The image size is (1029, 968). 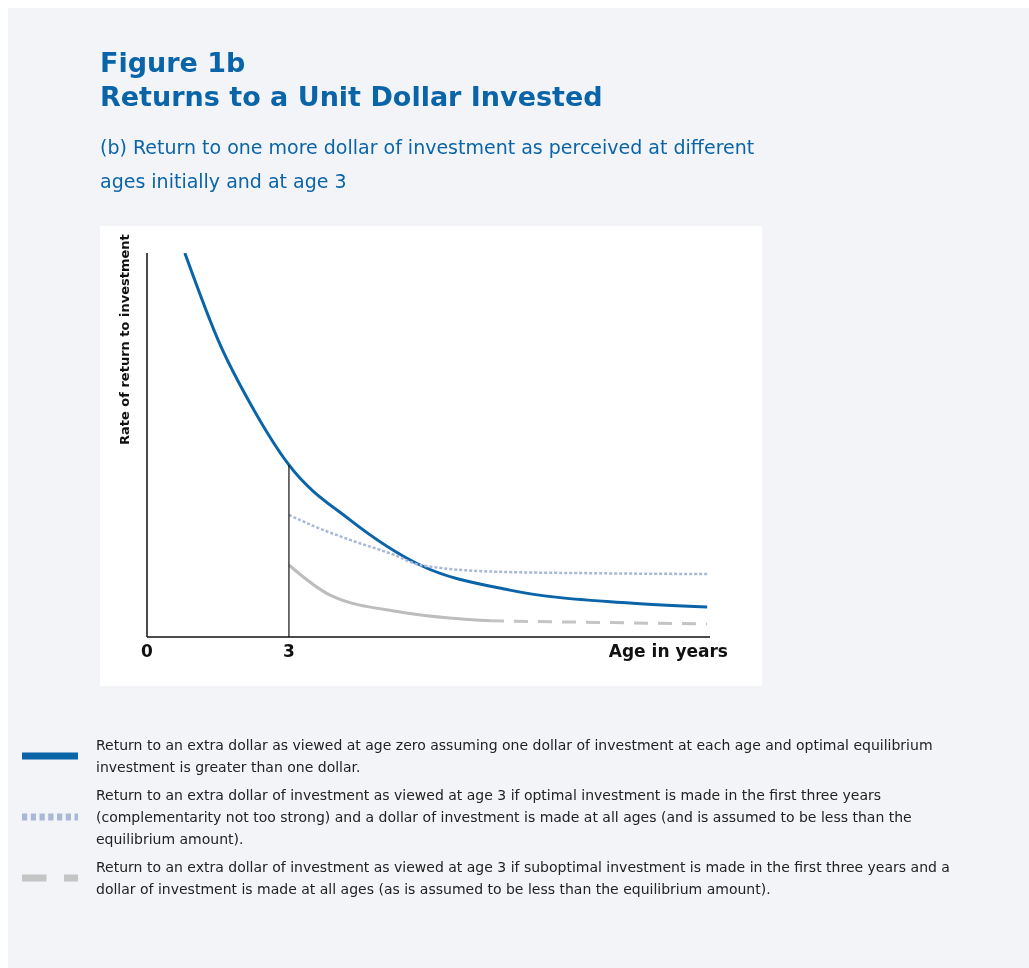 What do you see at coordinates (668, 651) in the screenshot?
I see `x-axis-title: Age in years` at bounding box center [668, 651].